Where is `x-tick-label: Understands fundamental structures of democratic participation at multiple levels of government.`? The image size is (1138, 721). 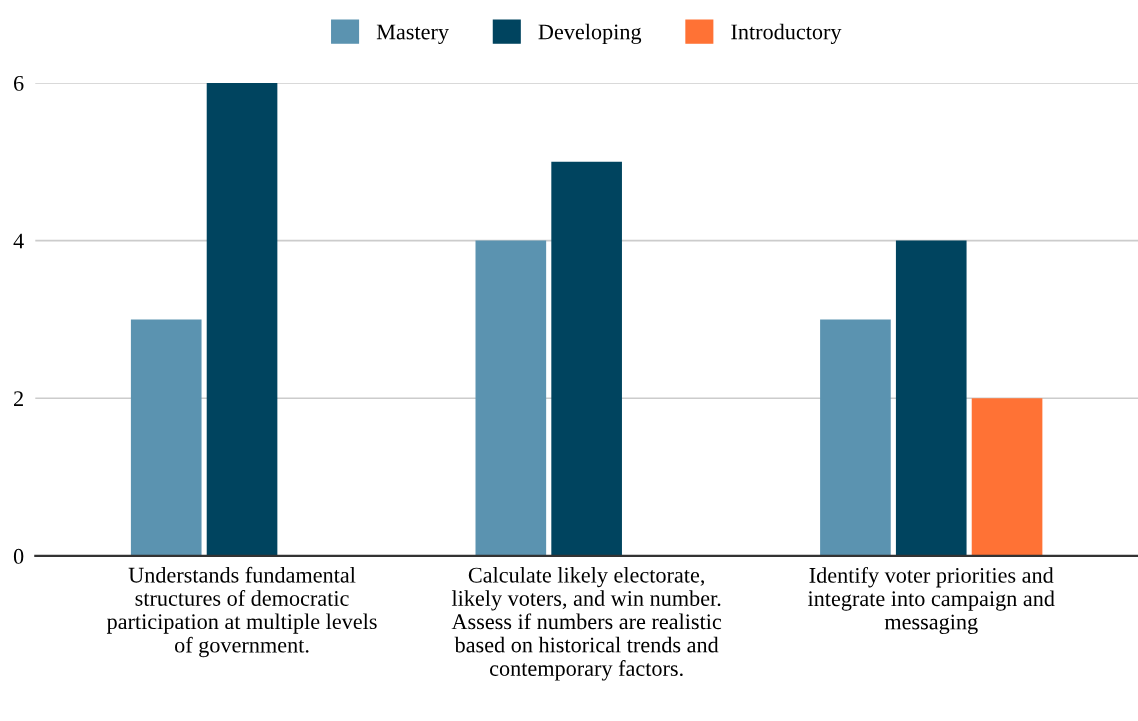 x-tick-label: Understands fundamental structures of democratic participation at multiple levels of government. is located at coordinates (241, 612).